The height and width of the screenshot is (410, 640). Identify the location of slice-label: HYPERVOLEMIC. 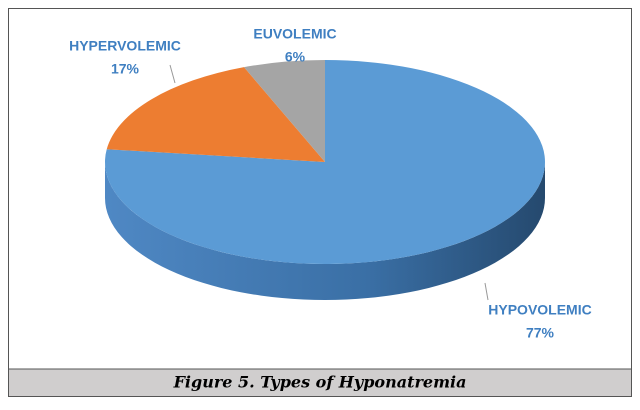
(125, 46).